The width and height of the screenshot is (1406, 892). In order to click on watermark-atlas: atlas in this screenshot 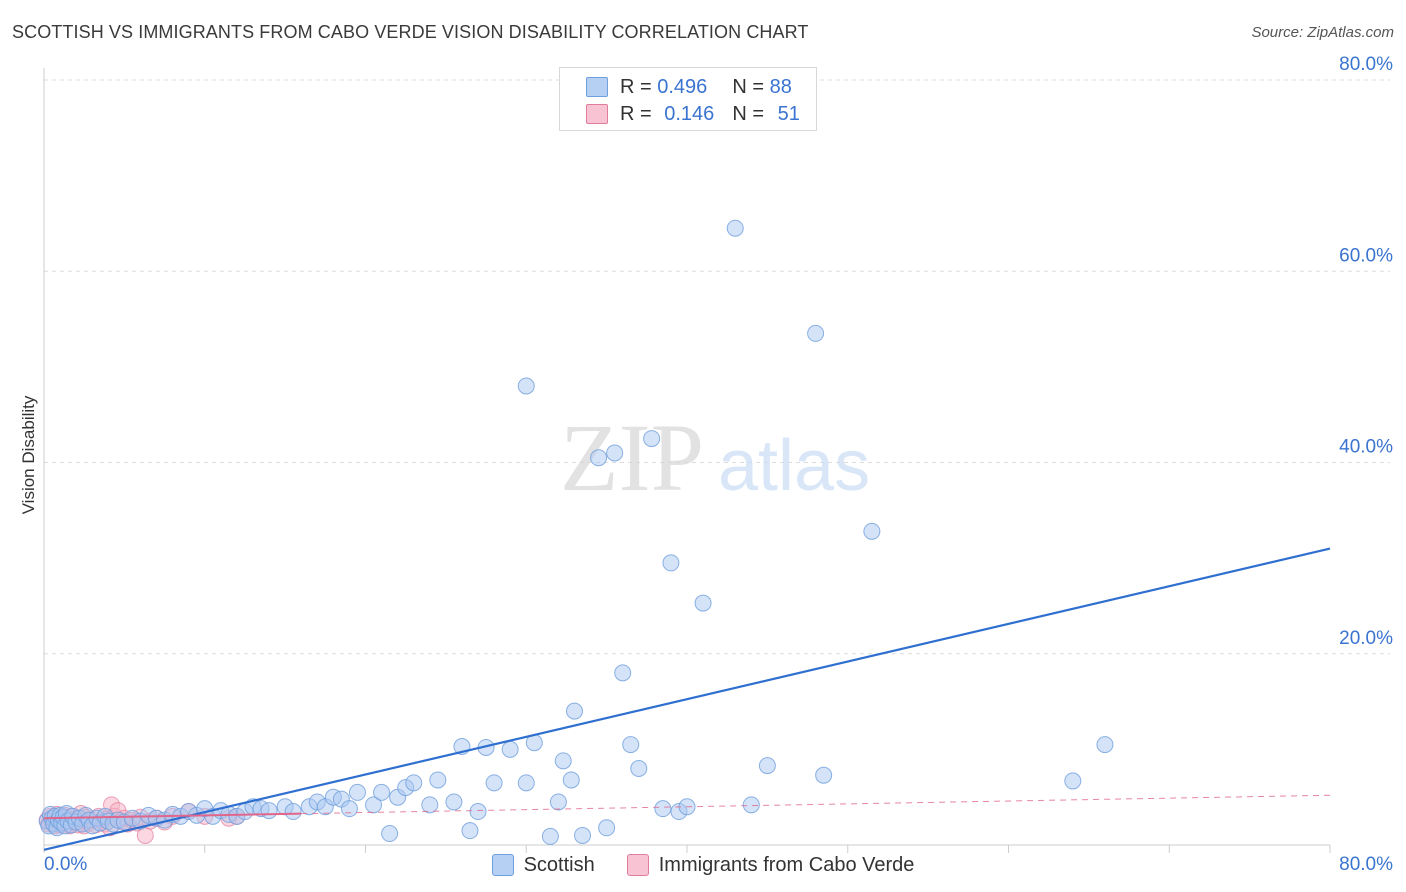, I will do `click(794, 466)`.